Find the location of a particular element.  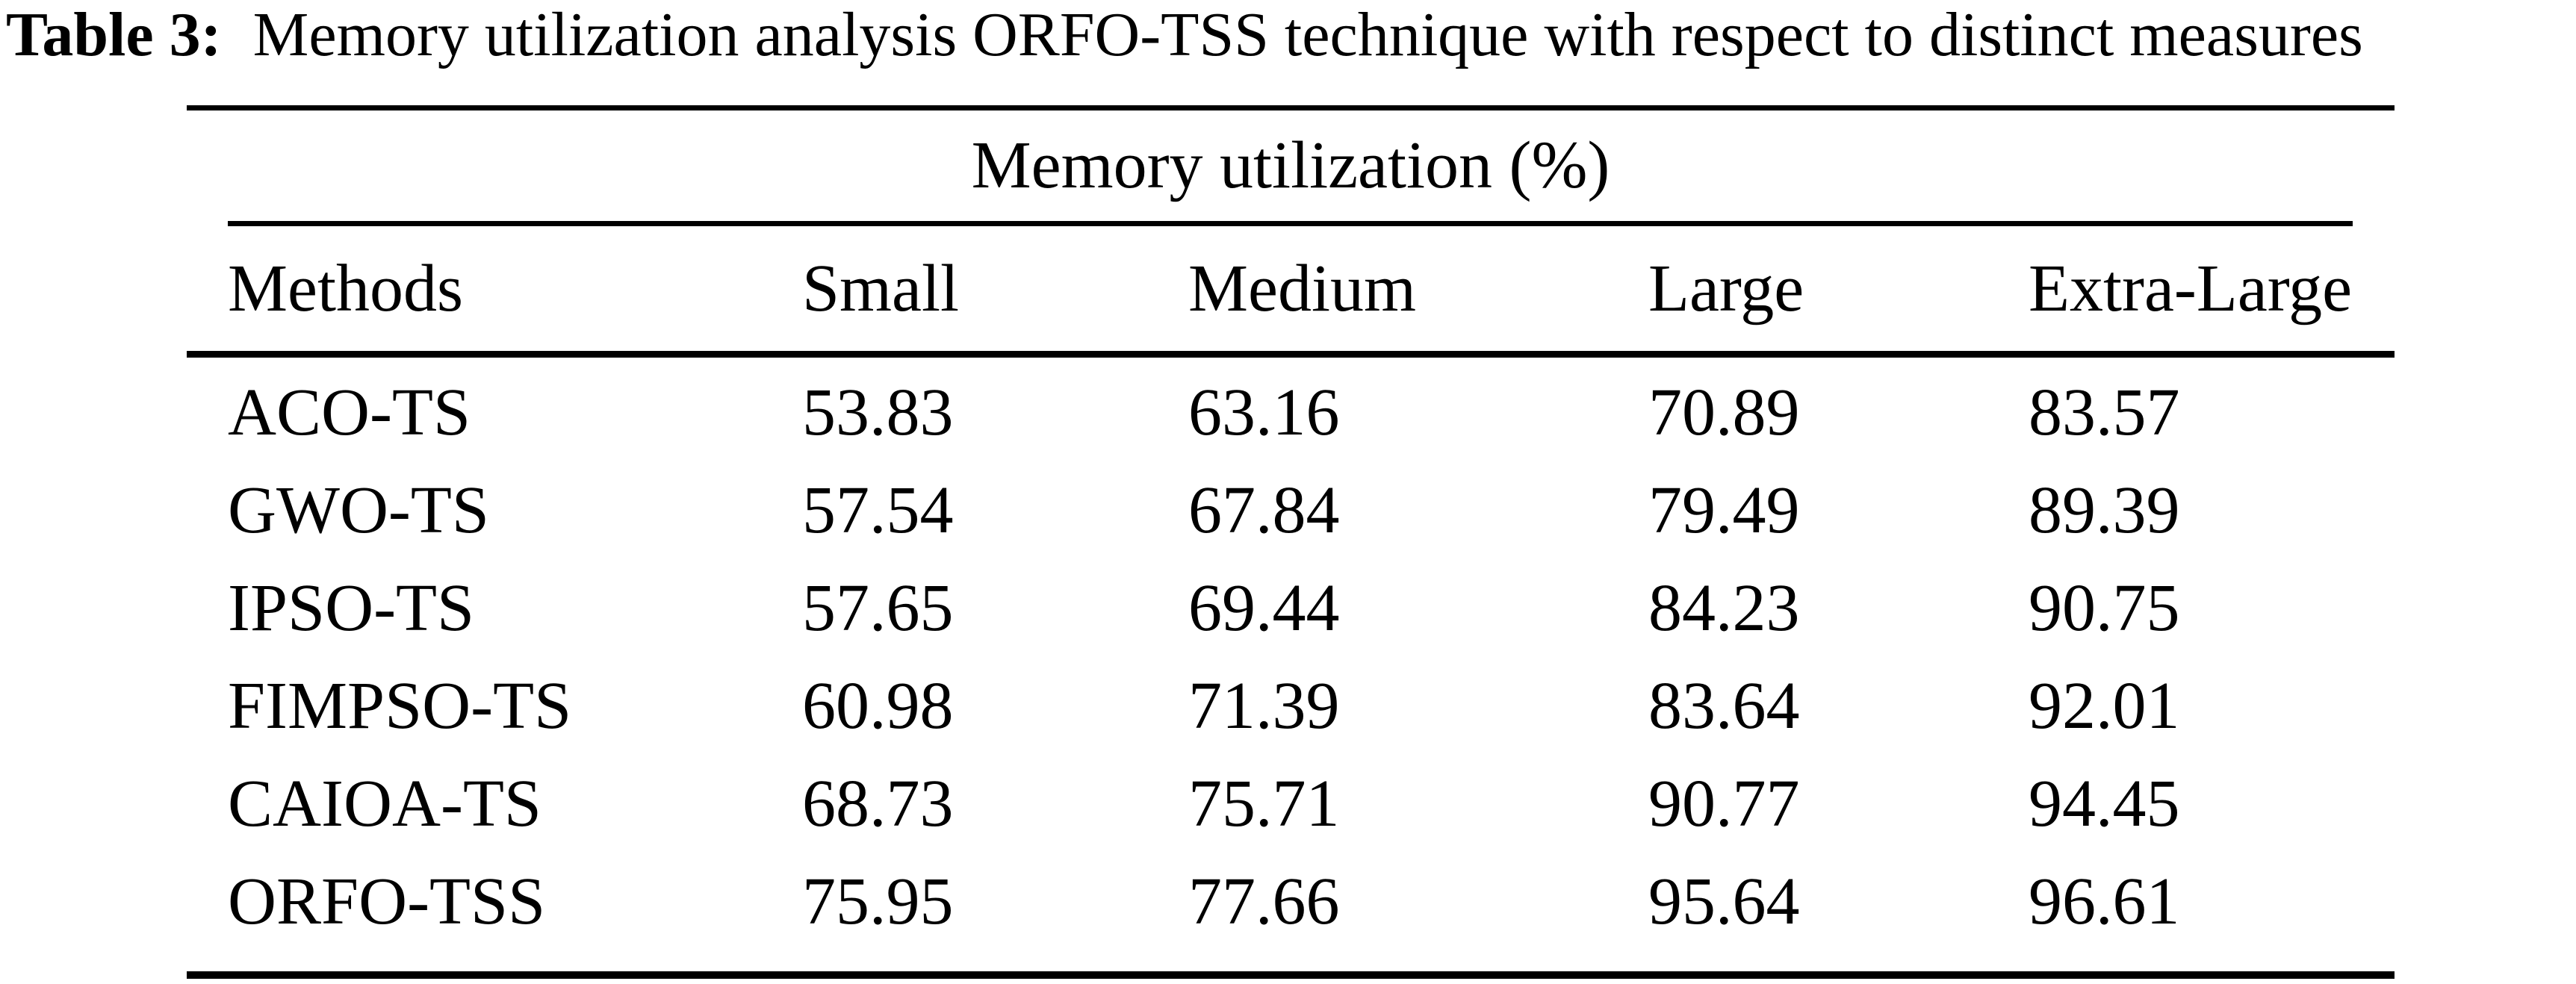

method-cell: FIMPSO-TS is located at coordinates (400, 706).